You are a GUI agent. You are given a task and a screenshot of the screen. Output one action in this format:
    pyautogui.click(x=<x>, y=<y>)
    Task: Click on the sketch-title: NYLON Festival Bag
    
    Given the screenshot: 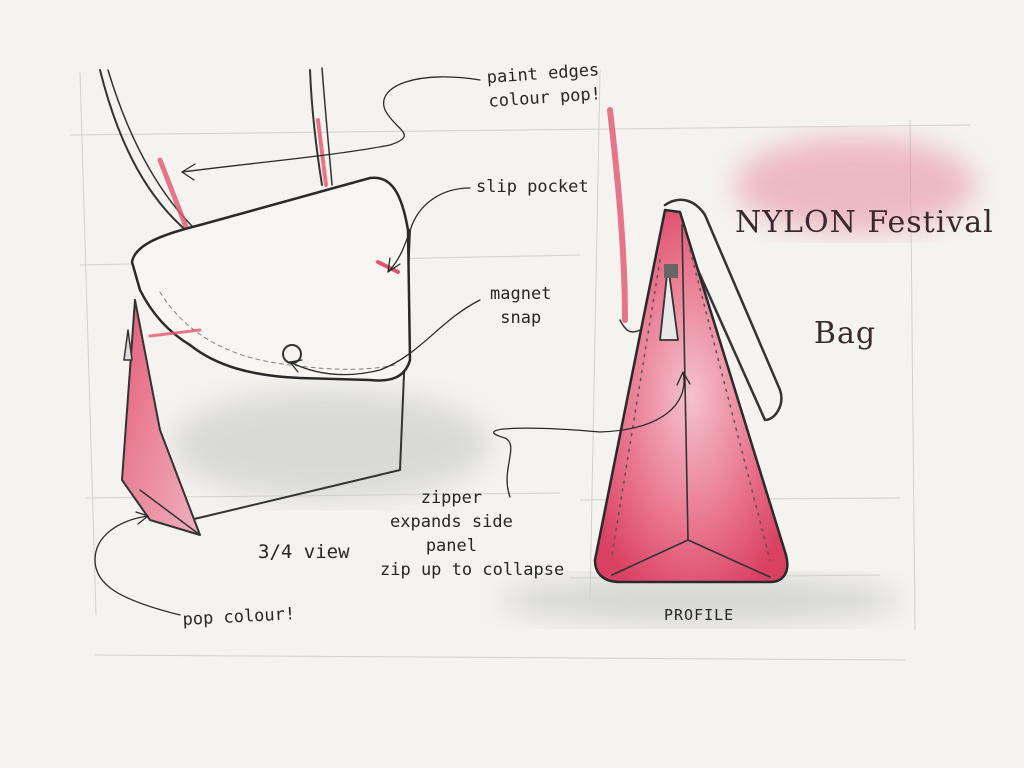 What is the action you would take?
    pyautogui.click(x=864, y=278)
    